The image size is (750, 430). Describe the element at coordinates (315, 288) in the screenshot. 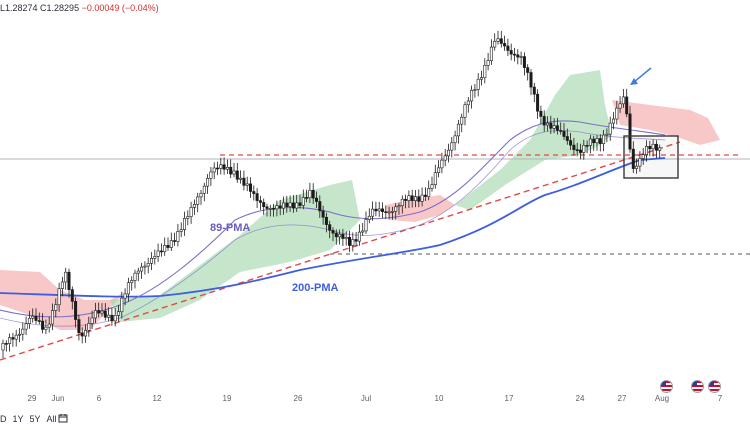

I see `pma200-annotation: 200-PMA` at that location.